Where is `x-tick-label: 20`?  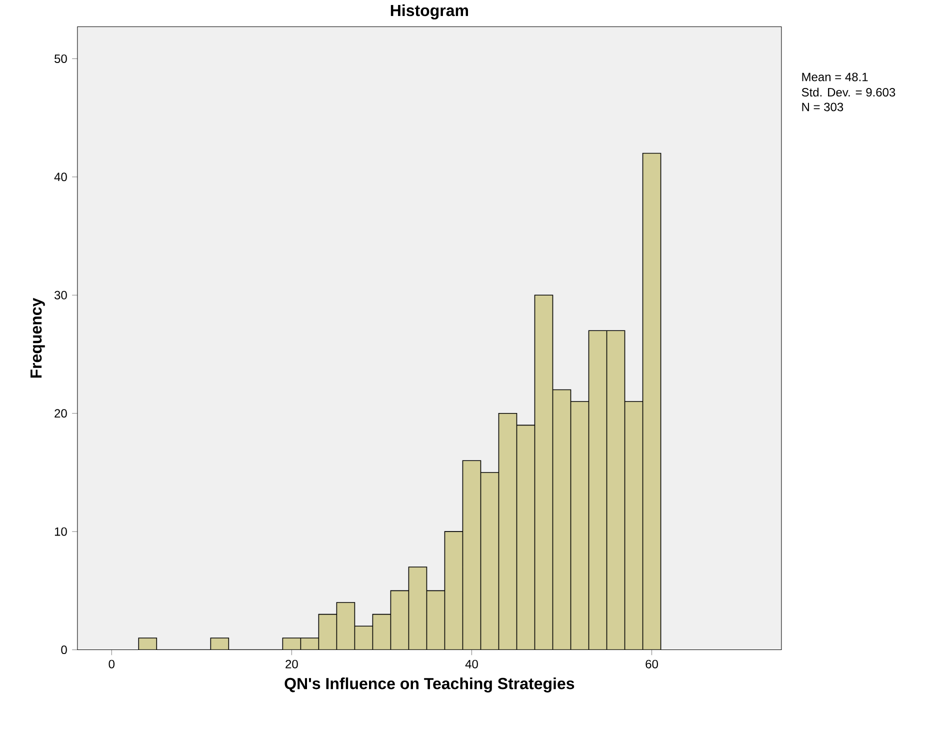
x-tick-label: 20 is located at coordinates (292, 664).